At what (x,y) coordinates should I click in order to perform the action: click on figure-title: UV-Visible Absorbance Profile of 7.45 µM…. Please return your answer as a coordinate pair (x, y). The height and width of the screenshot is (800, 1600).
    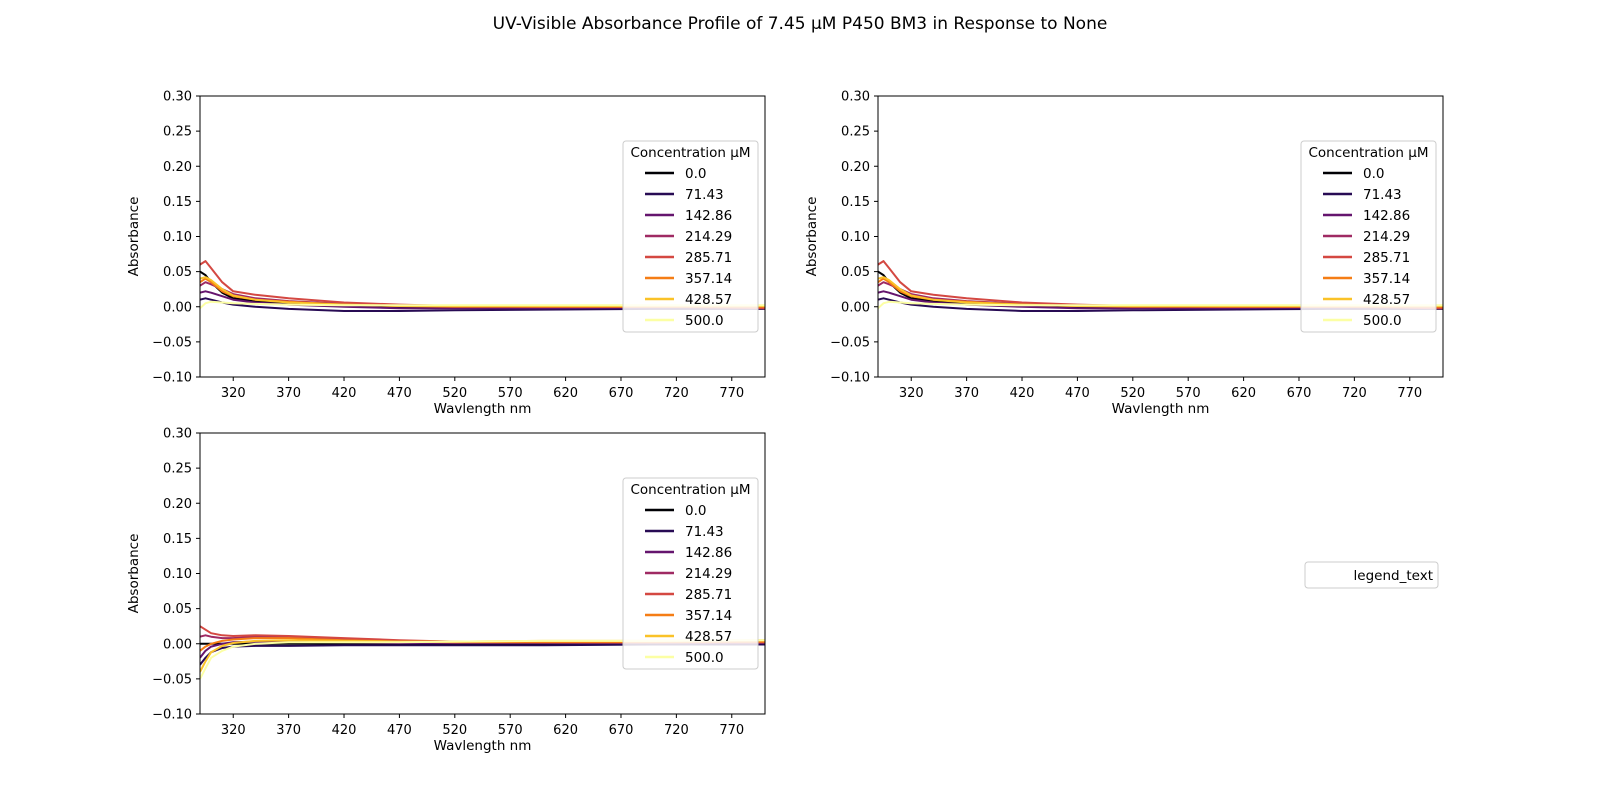
    Looking at the image, I should click on (800, 24).